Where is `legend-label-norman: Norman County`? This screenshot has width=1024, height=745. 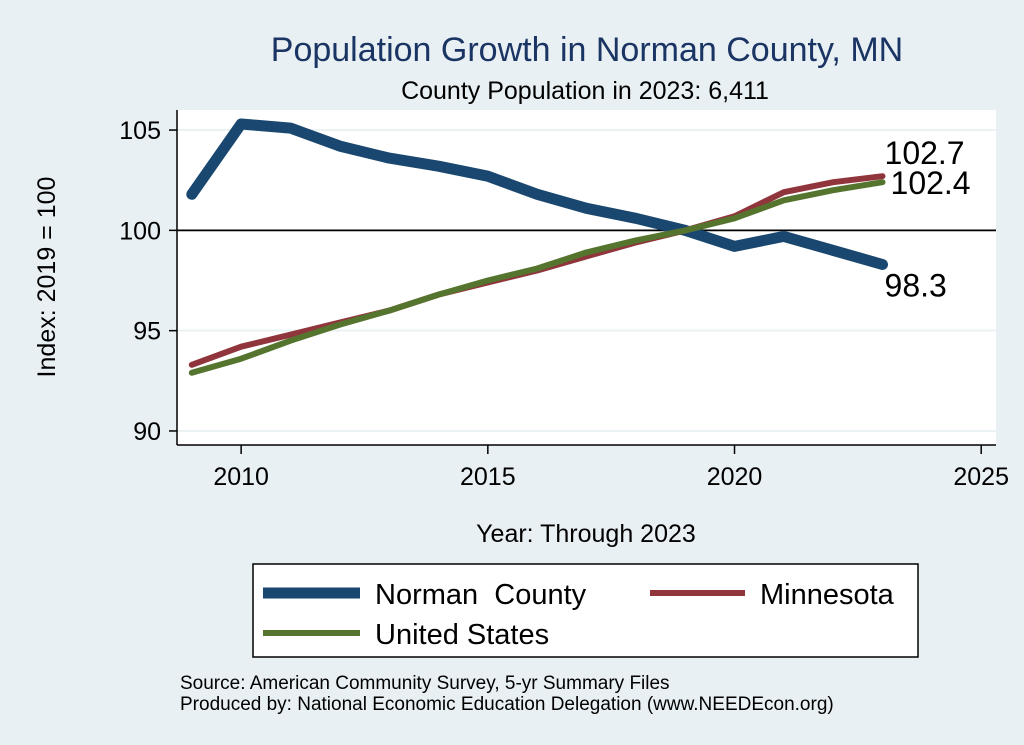 legend-label-norman: Norman County is located at coordinates (481, 595).